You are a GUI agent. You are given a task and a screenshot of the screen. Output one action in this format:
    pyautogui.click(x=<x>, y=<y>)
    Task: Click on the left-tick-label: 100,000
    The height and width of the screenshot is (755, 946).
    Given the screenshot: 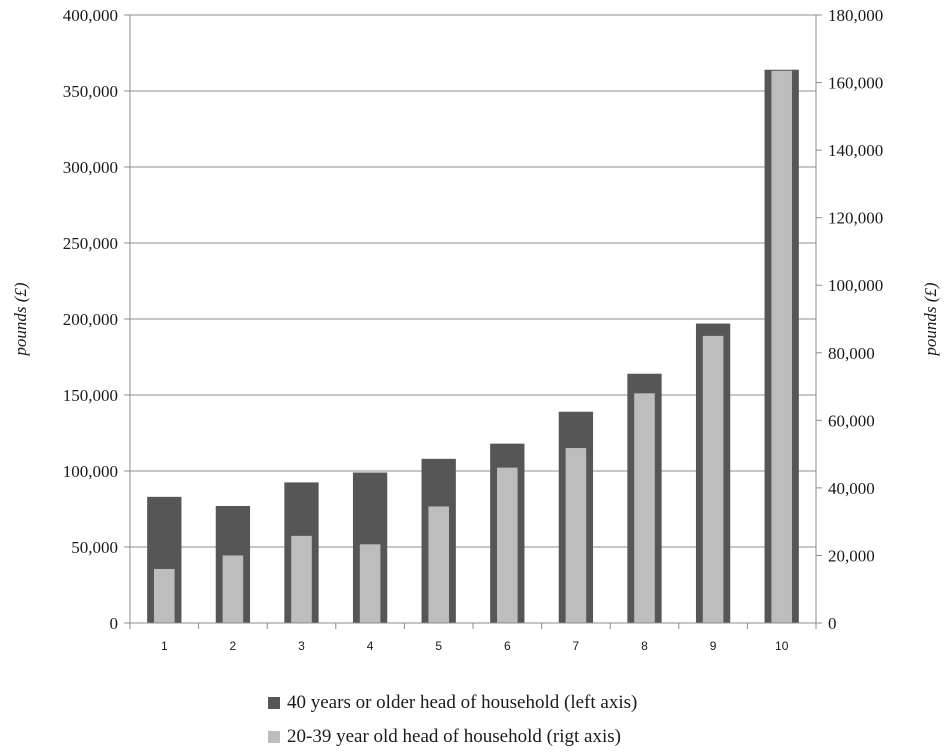 What is the action you would take?
    pyautogui.click(x=90, y=471)
    